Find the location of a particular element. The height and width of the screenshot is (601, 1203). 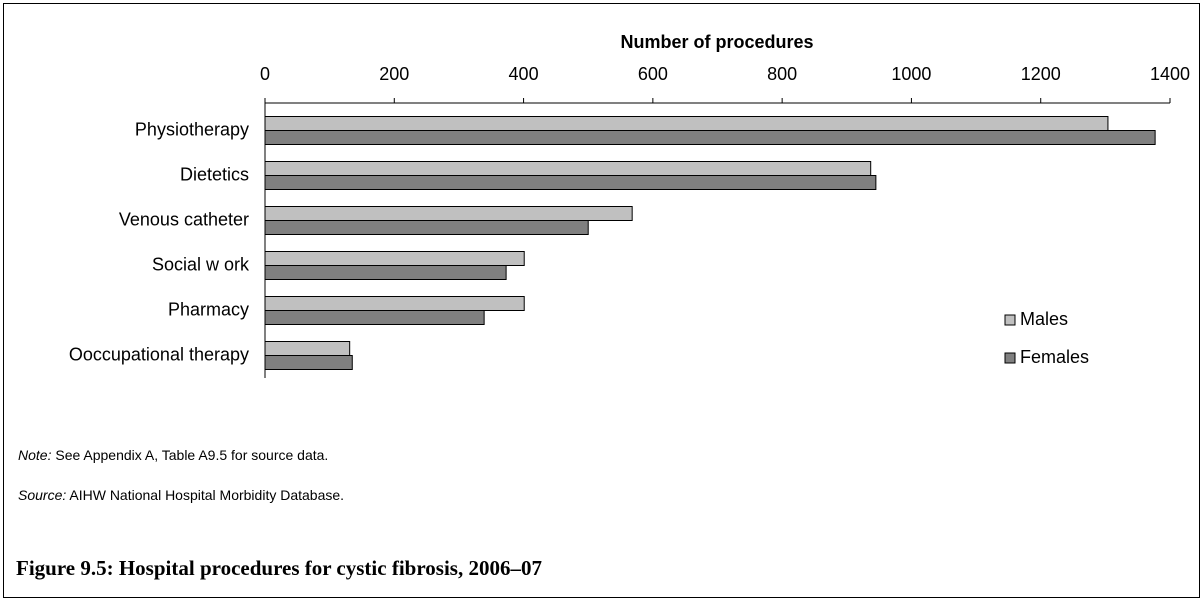

x-tick-label: 0 is located at coordinates (265, 74).